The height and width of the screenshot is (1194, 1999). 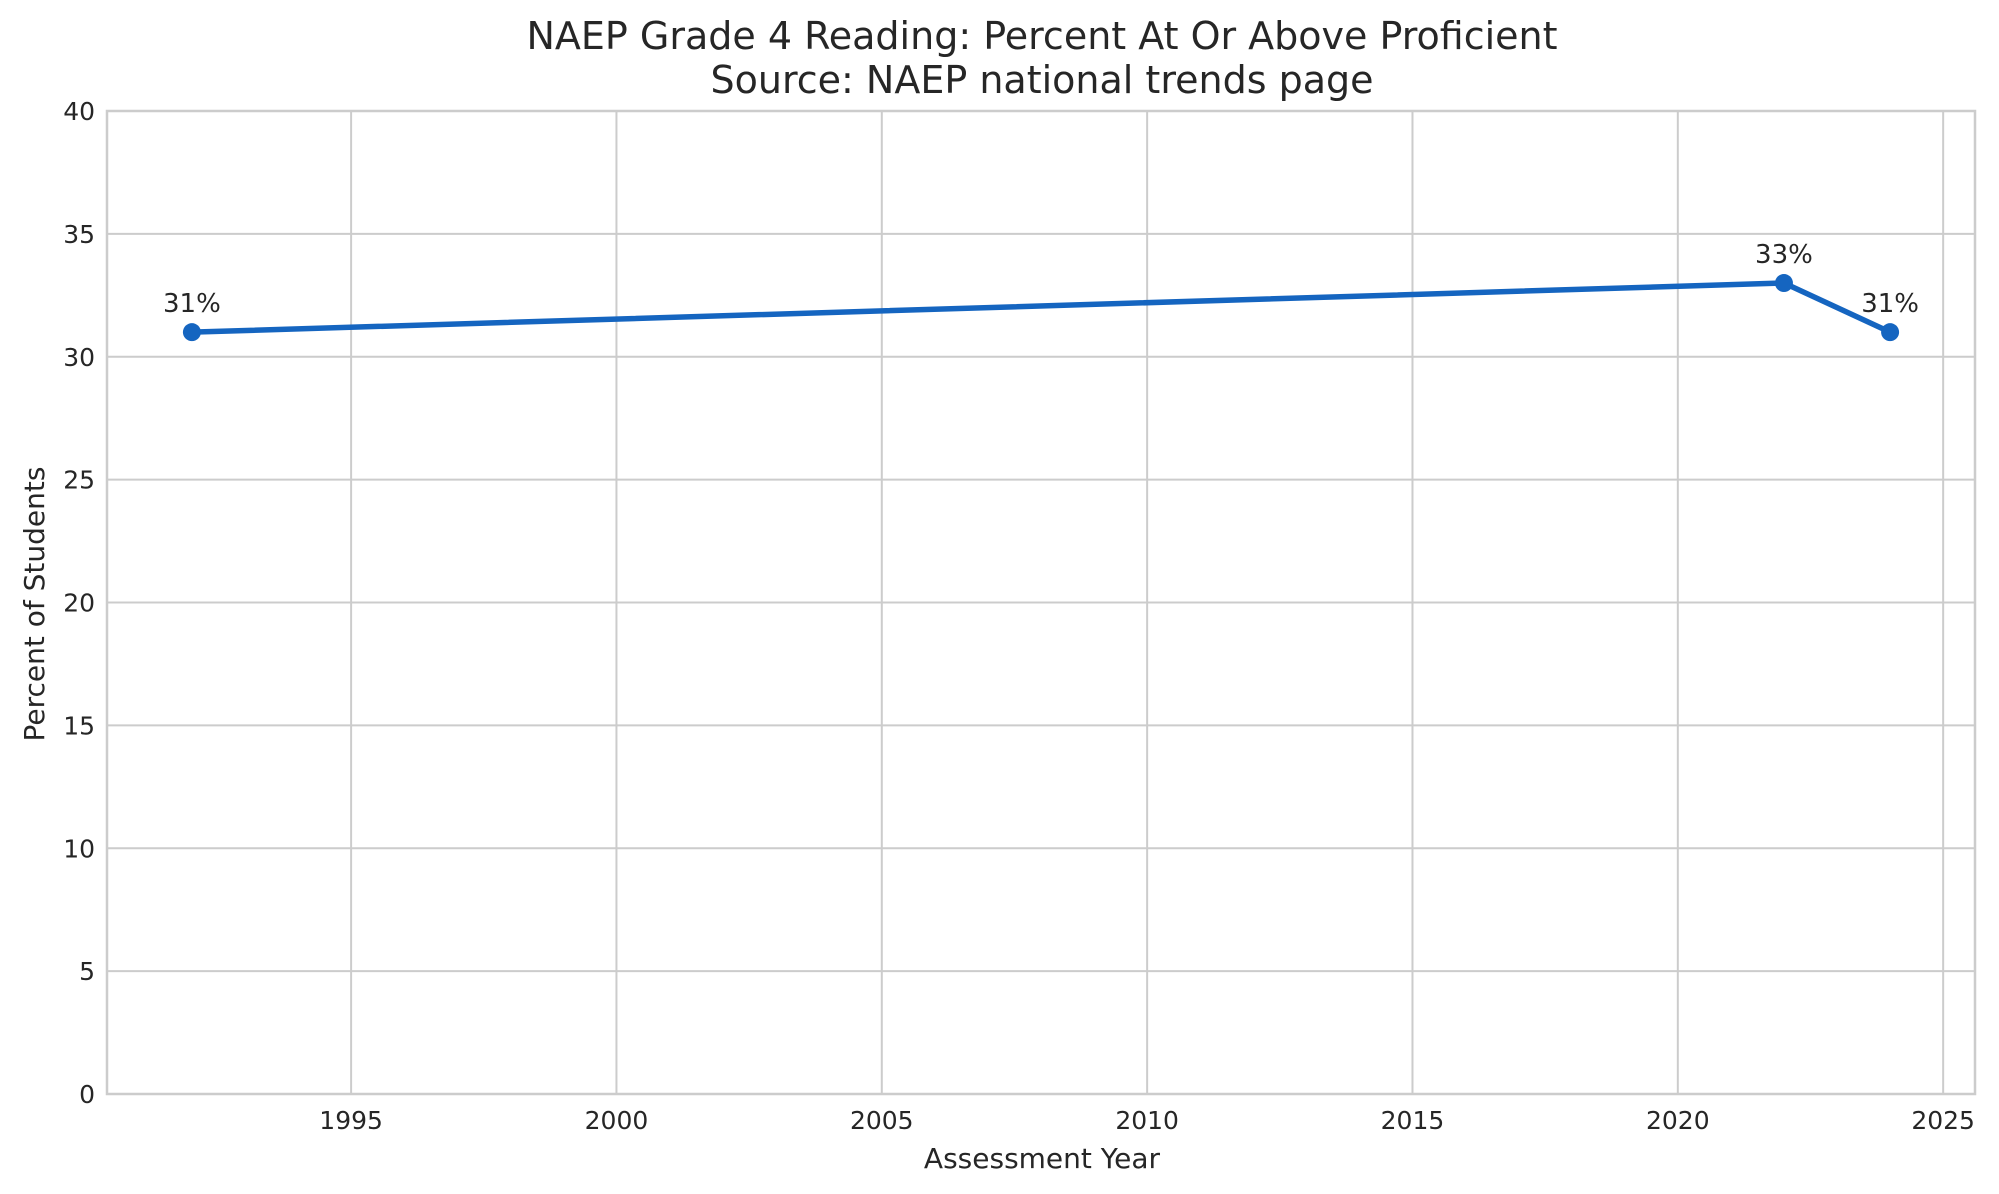 What do you see at coordinates (79, 848) in the screenshot?
I see `y-tick-label: 10` at bounding box center [79, 848].